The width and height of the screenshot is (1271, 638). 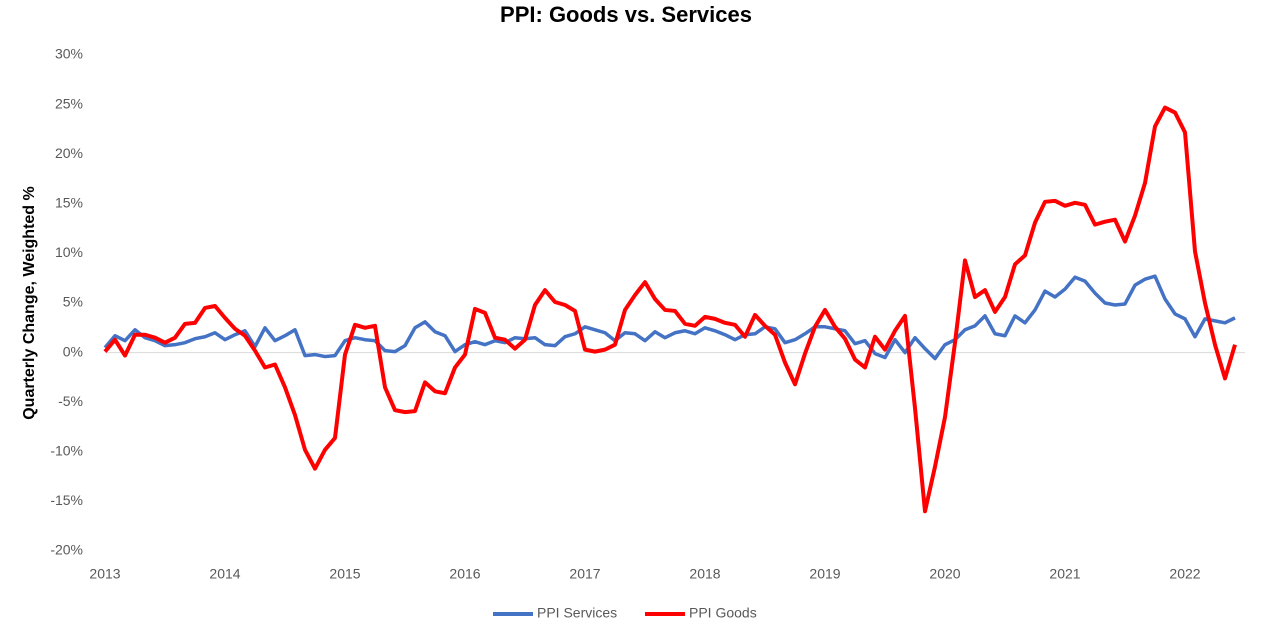 What do you see at coordinates (1184, 574) in the screenshot?
I see `x-tick-label: 2022` at bounding box center [1184, 574].